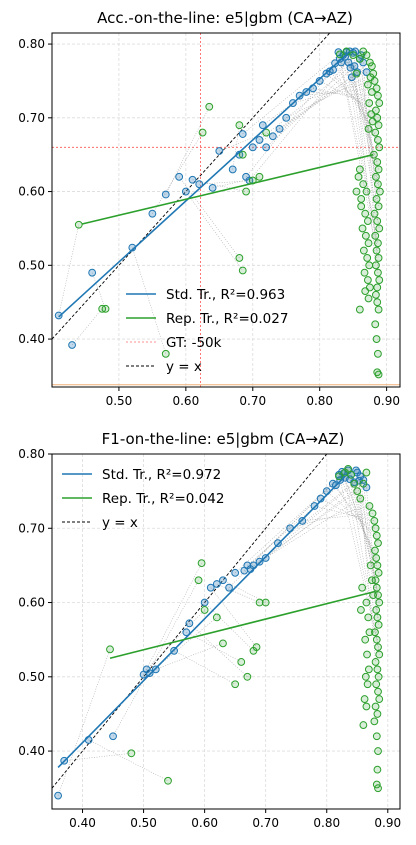 The width and height of the screenshot is (416, 845). What do you see at coordinates (387, 823) in the screenshot?
I see `x-tick-label: 0.90` at bounding box center [387, 823].